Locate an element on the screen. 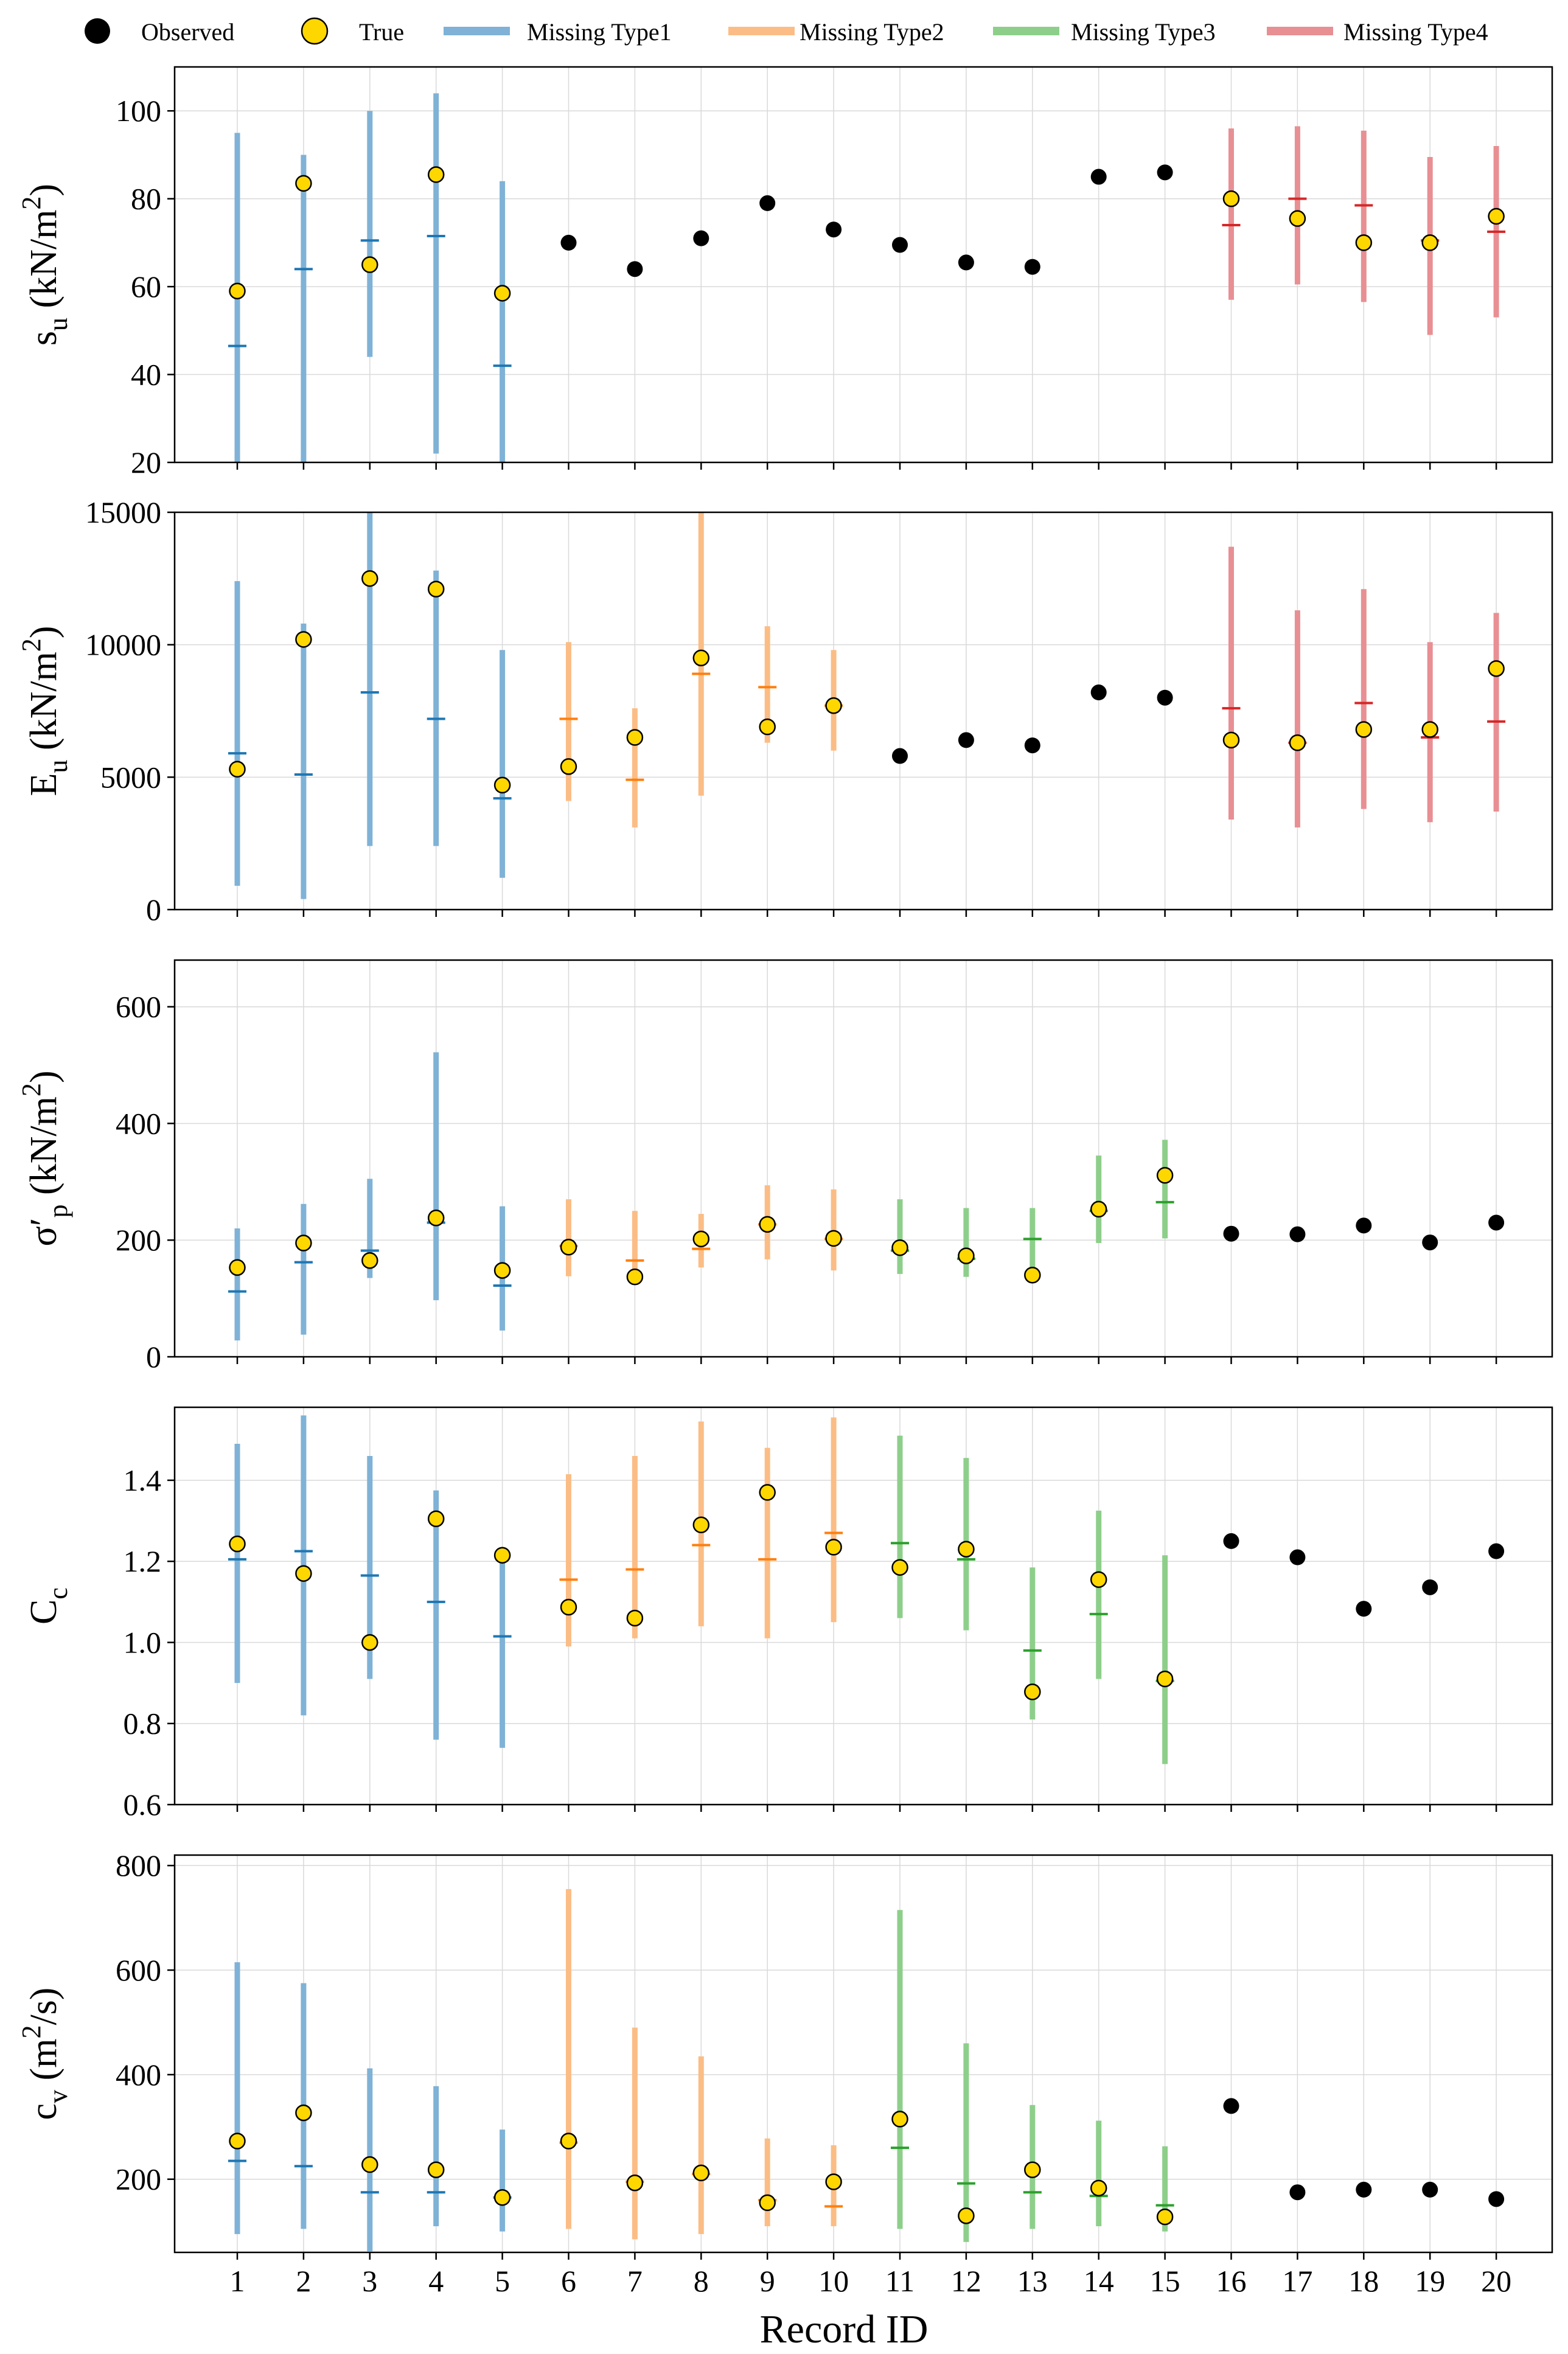  y-tick-label: 5000 is located at coordinates (130, 777).